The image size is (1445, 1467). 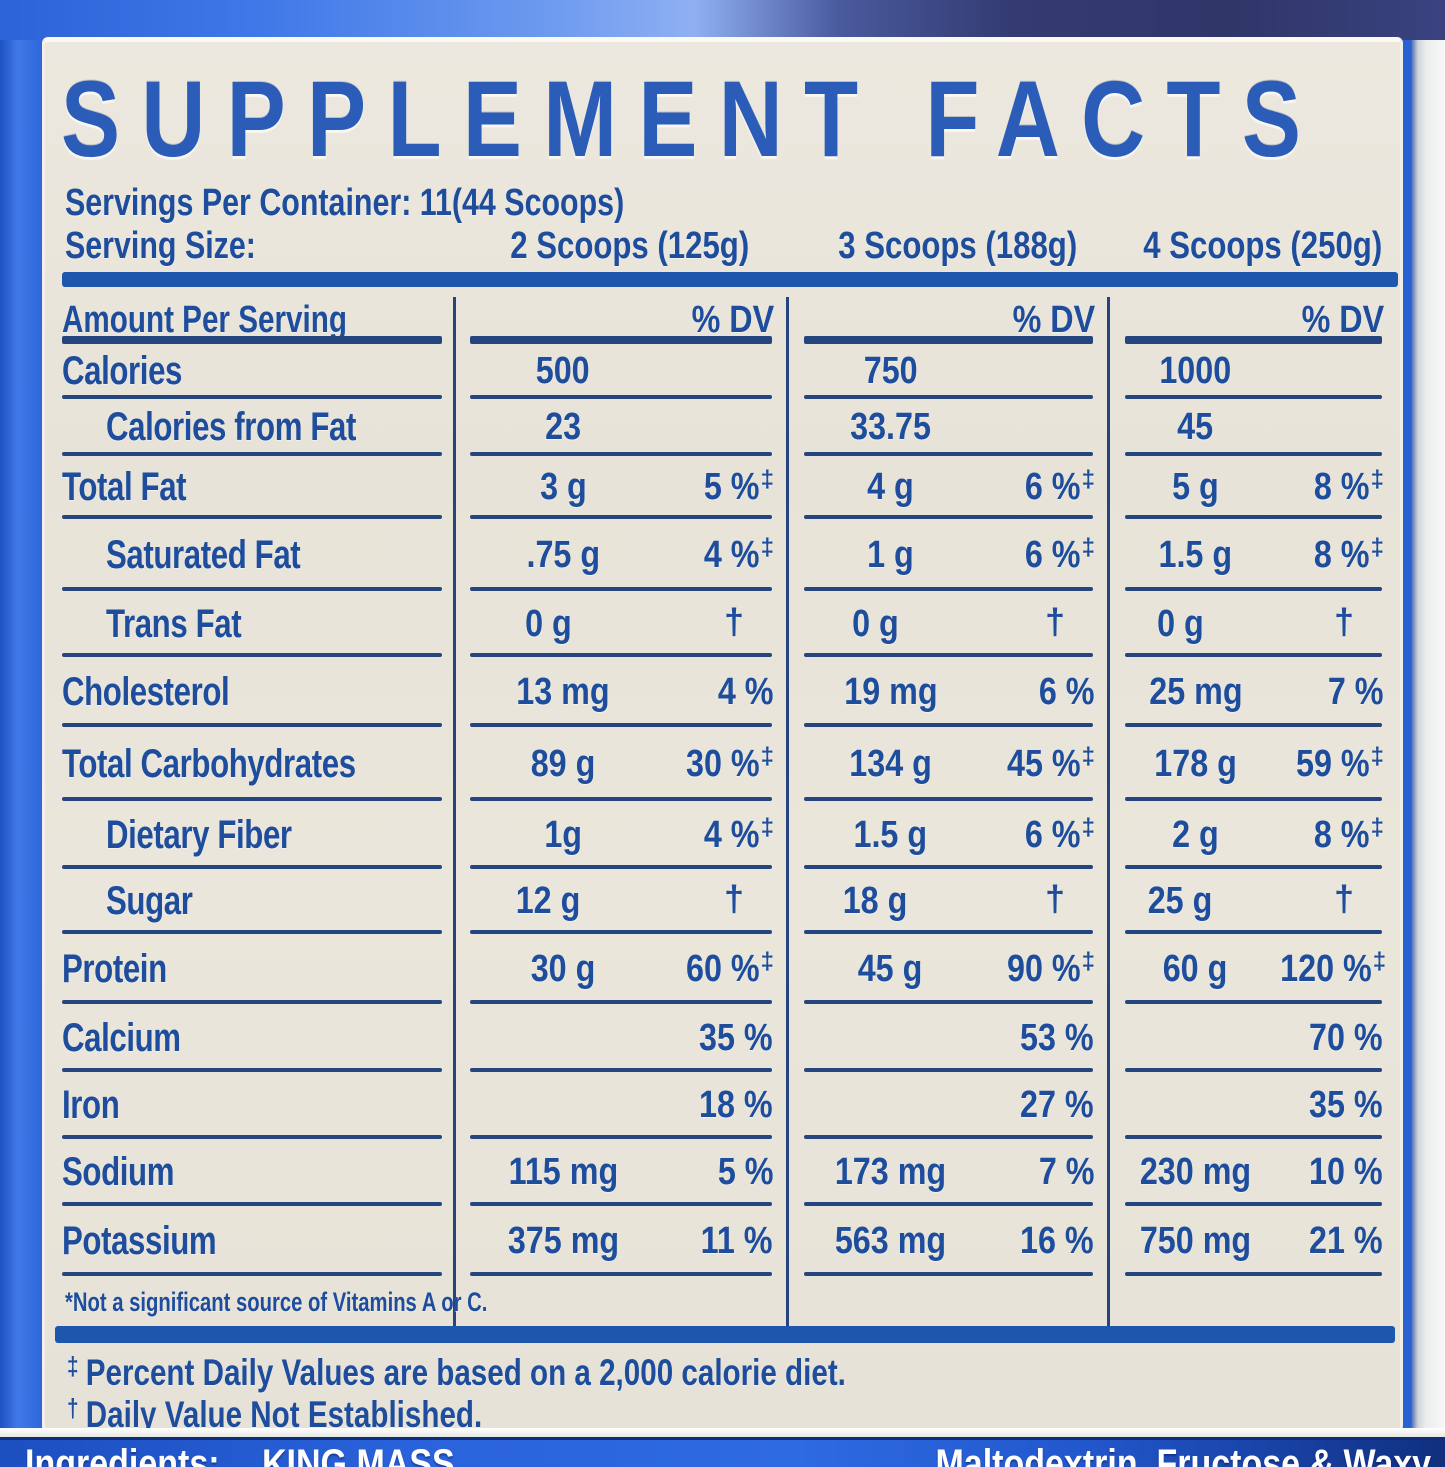 I want to click on serving-size-label: Serving Size:, so click(x=160, y=246).